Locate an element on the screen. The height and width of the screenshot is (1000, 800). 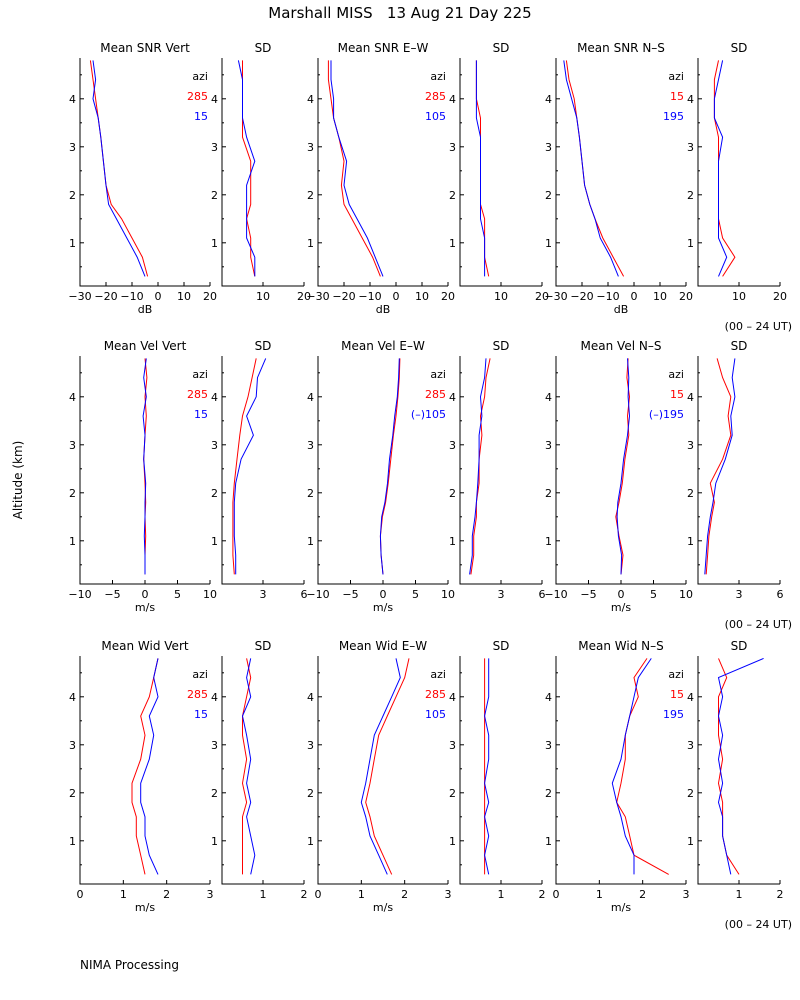
x-axis-label: dB is located at coordinates (145, 309).